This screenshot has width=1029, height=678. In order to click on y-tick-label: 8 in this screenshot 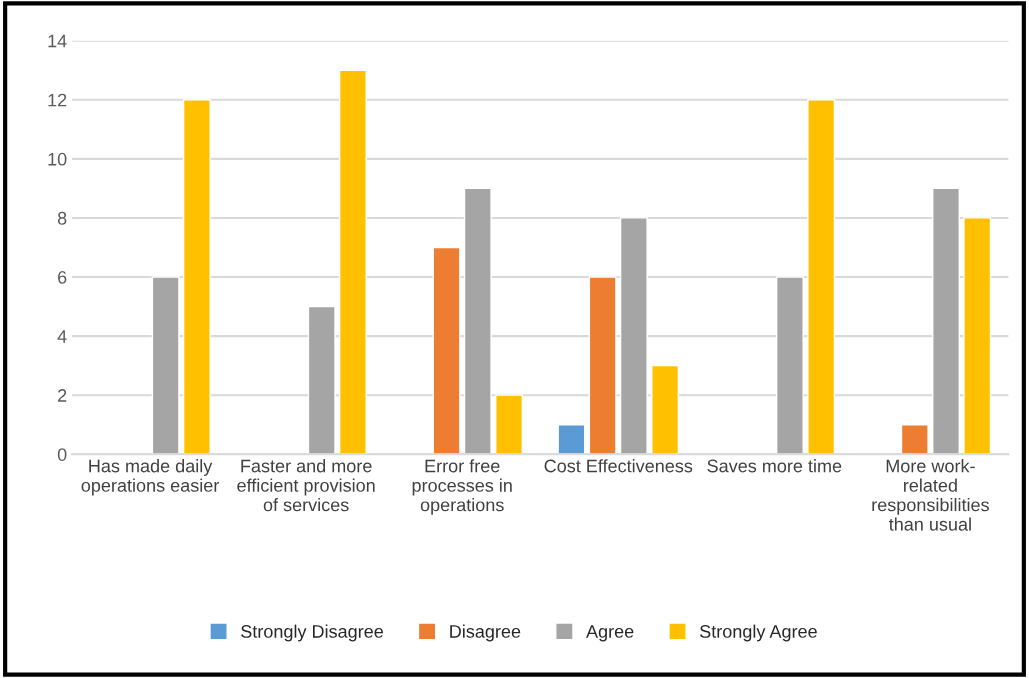, I will do `click(62, 218)`.